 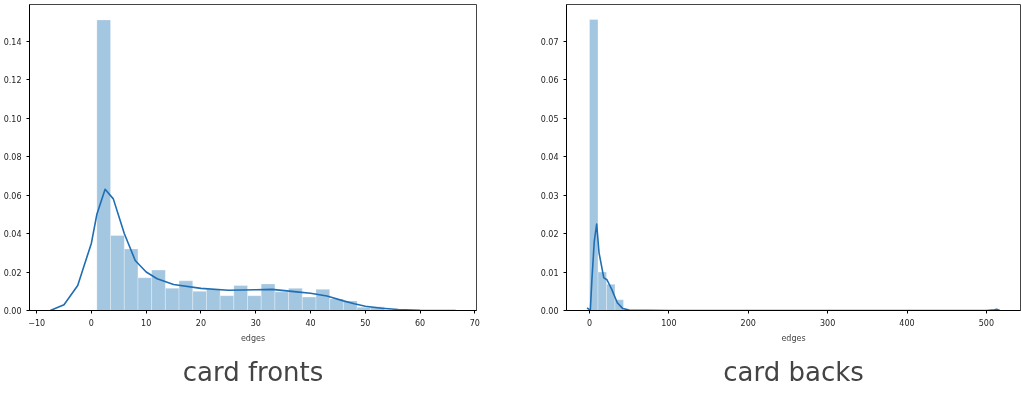 What do you see at coordinates (474, 323) in the screenshot?
I see `x-tick-label: 70` at bounding box center [474, 323].